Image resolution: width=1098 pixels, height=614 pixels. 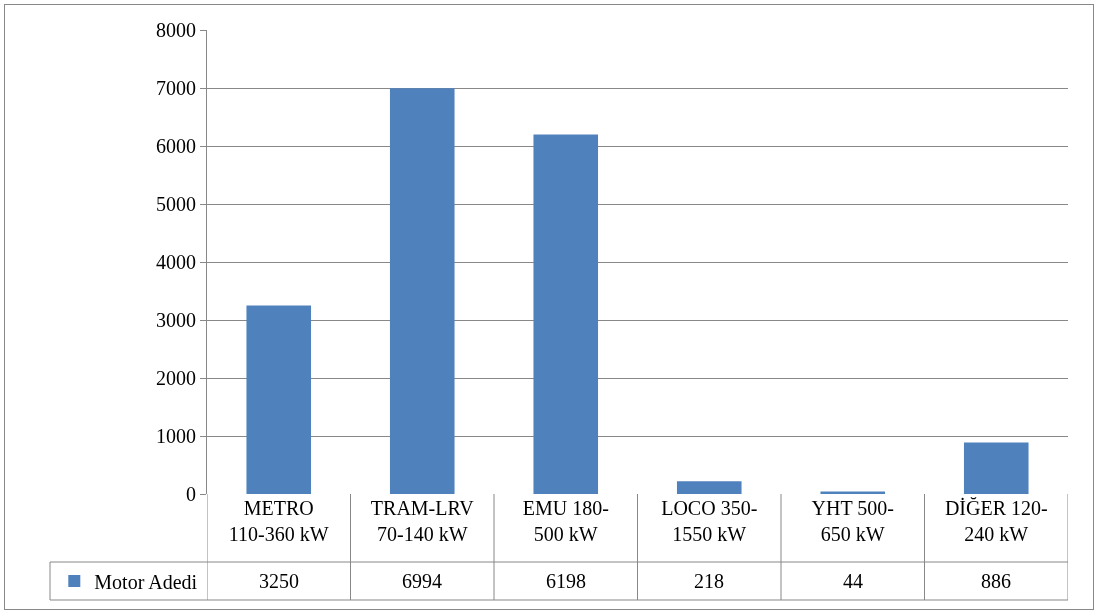 I want to click on data-label: 3250, so click(x=279, y=581).